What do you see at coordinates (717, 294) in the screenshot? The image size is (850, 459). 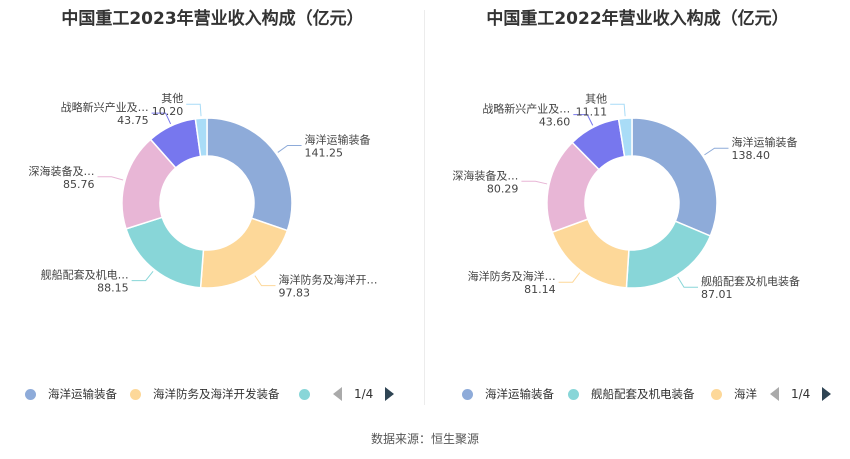 I see `slice-value: 87.01` at bounding box center [717, 294].